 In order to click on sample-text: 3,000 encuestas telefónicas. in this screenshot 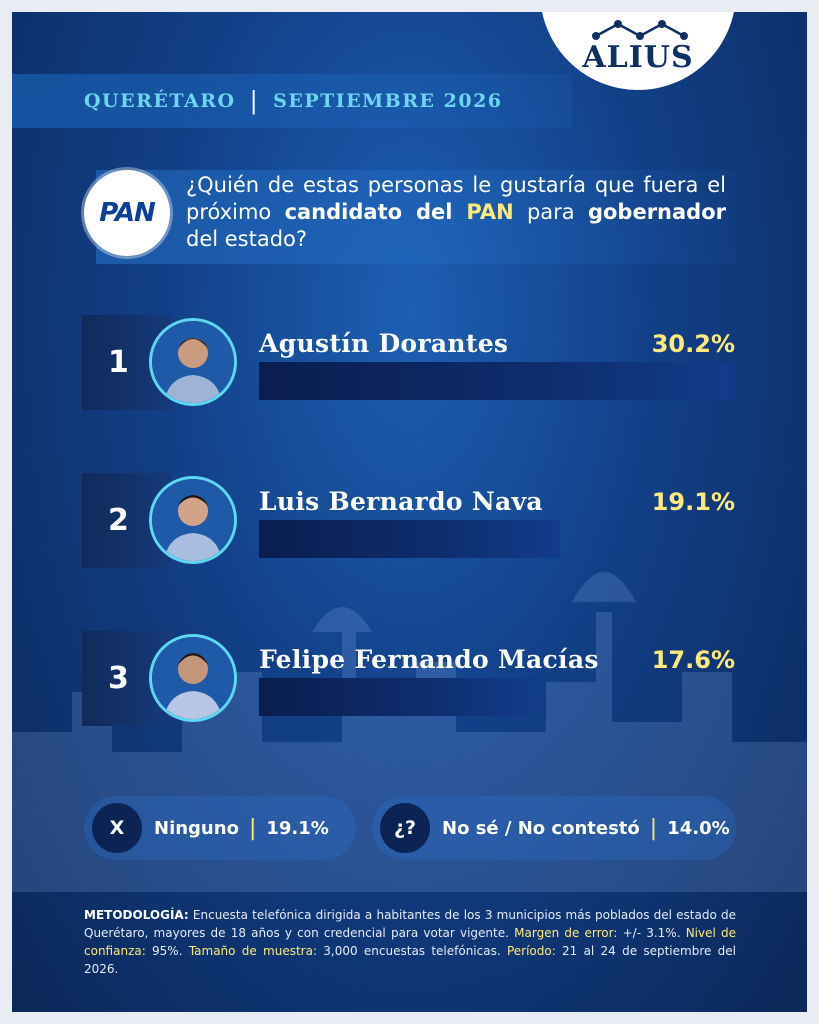, I will do `click(412, 951)`.